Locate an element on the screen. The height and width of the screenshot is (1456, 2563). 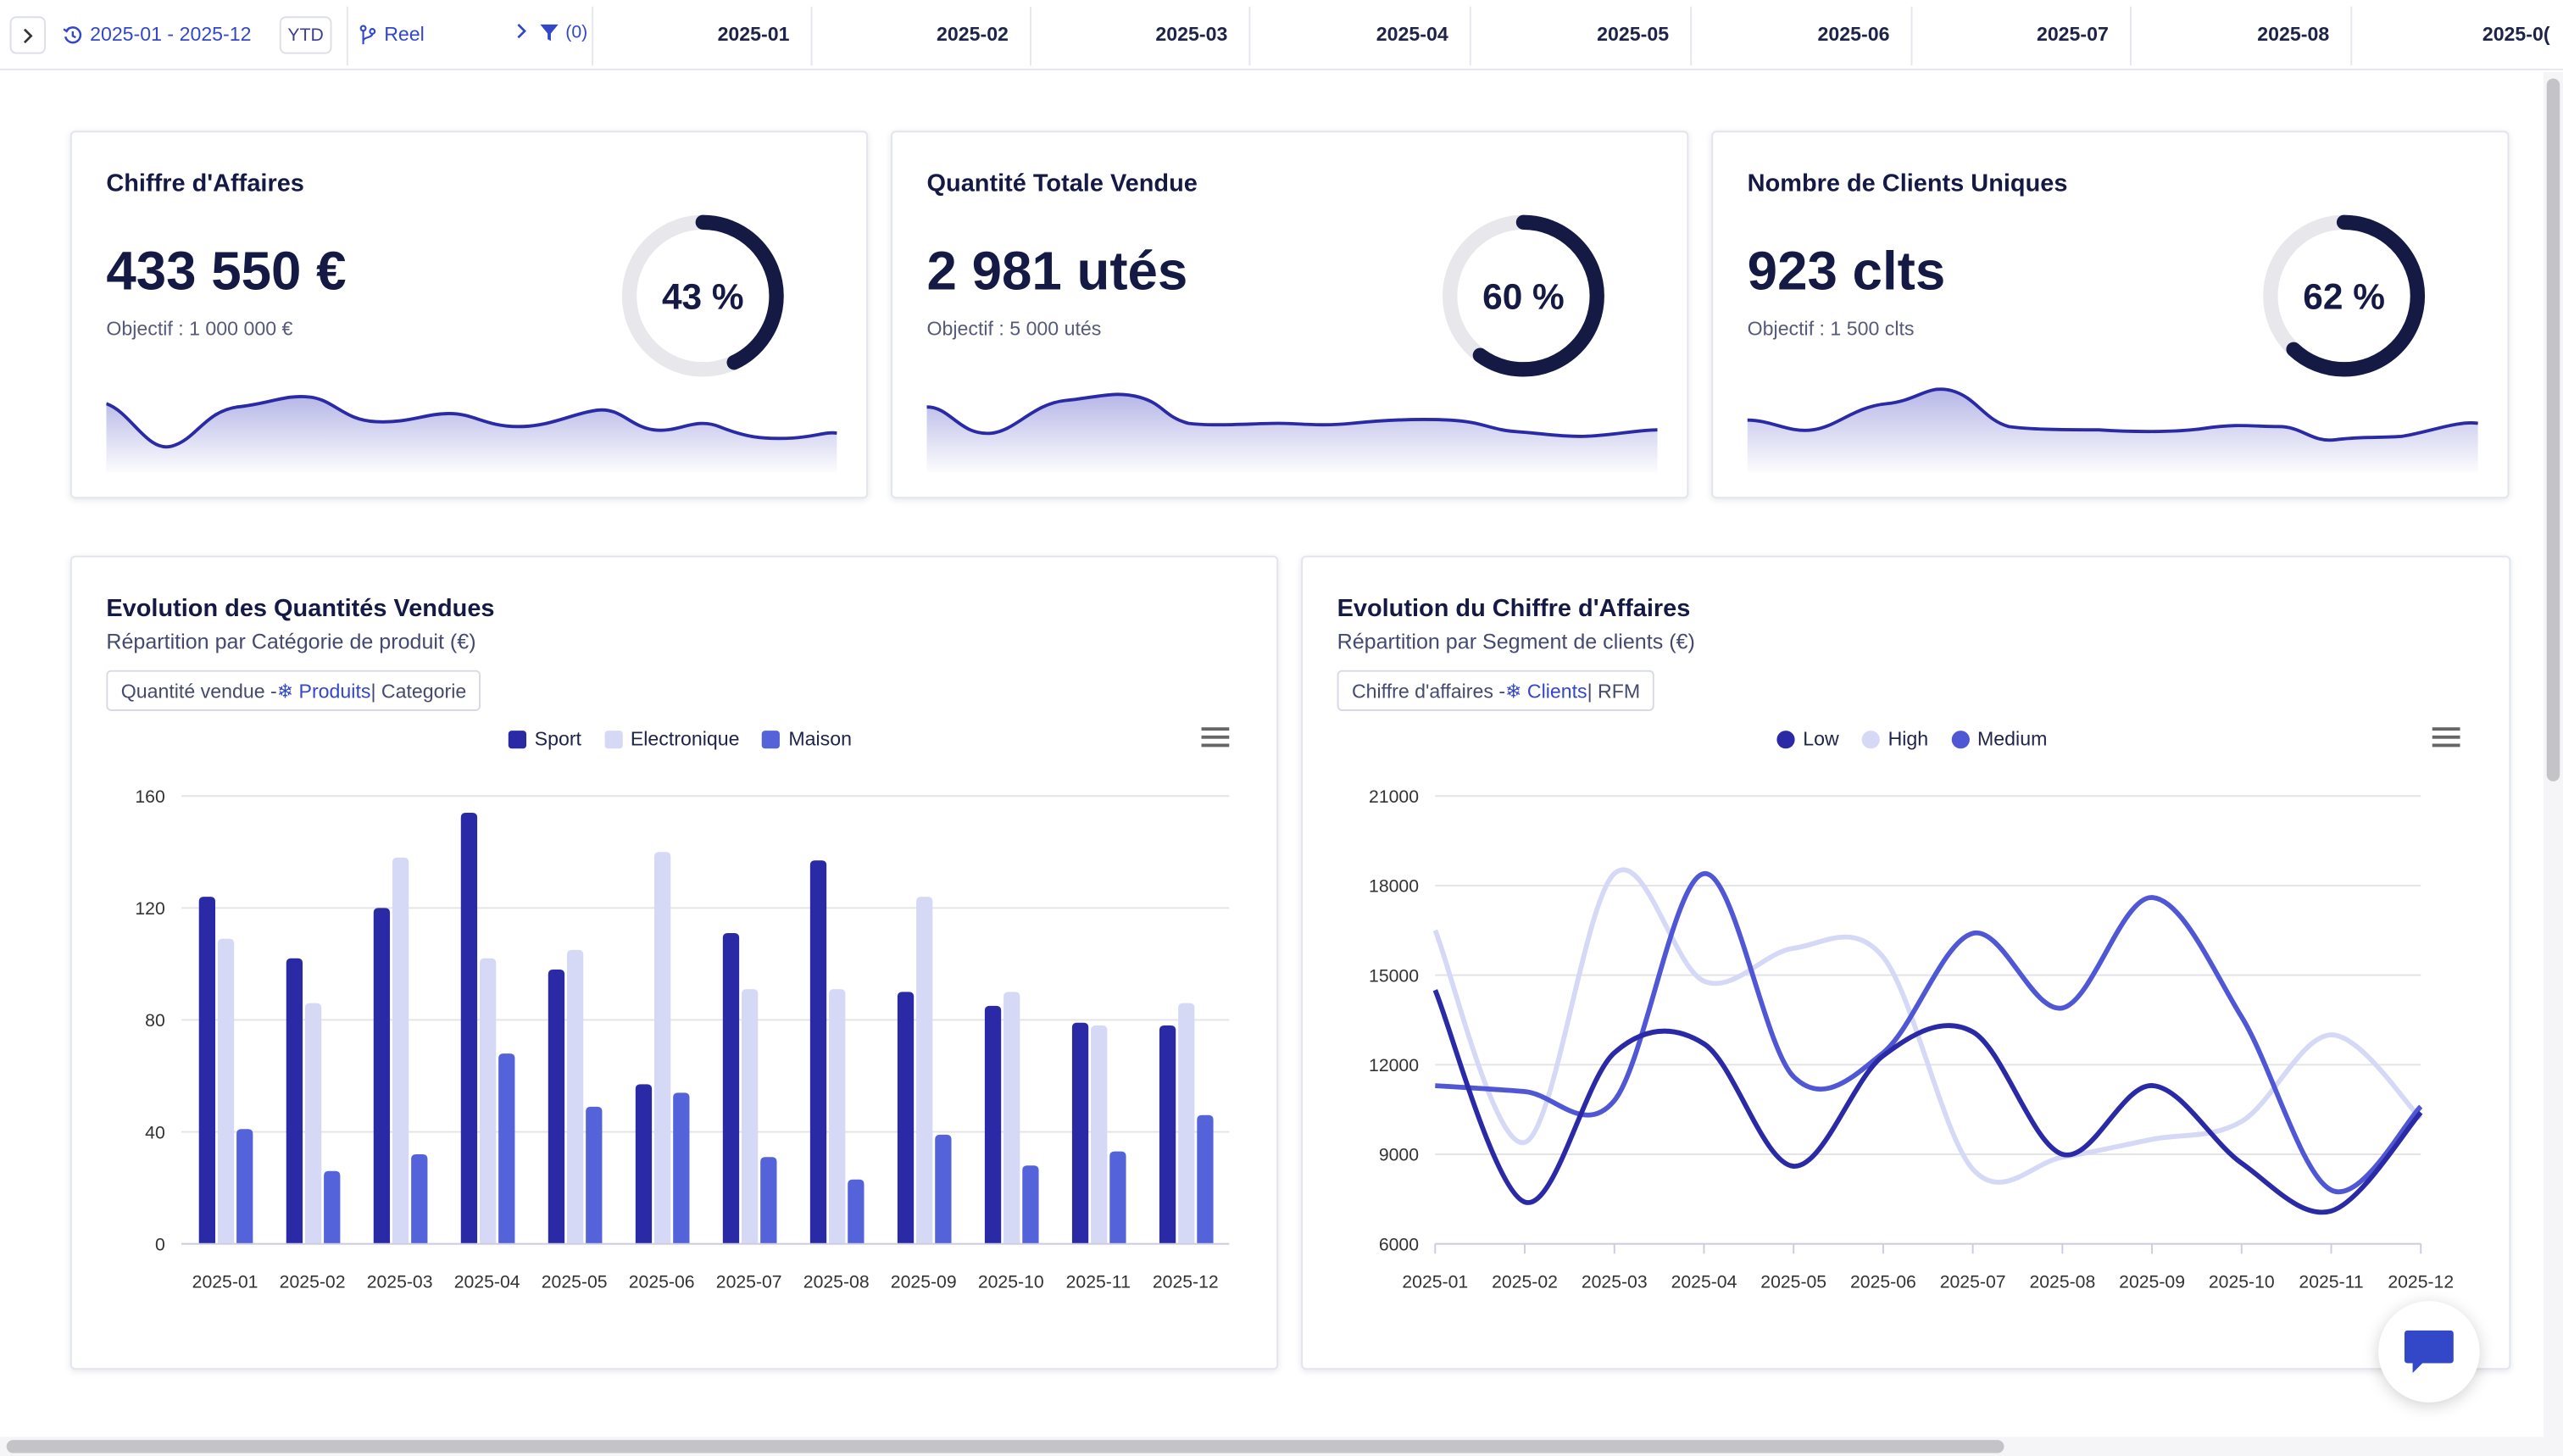
chip-prefix: Chiffre d'affaires - is located at coordinates (1428, 691).